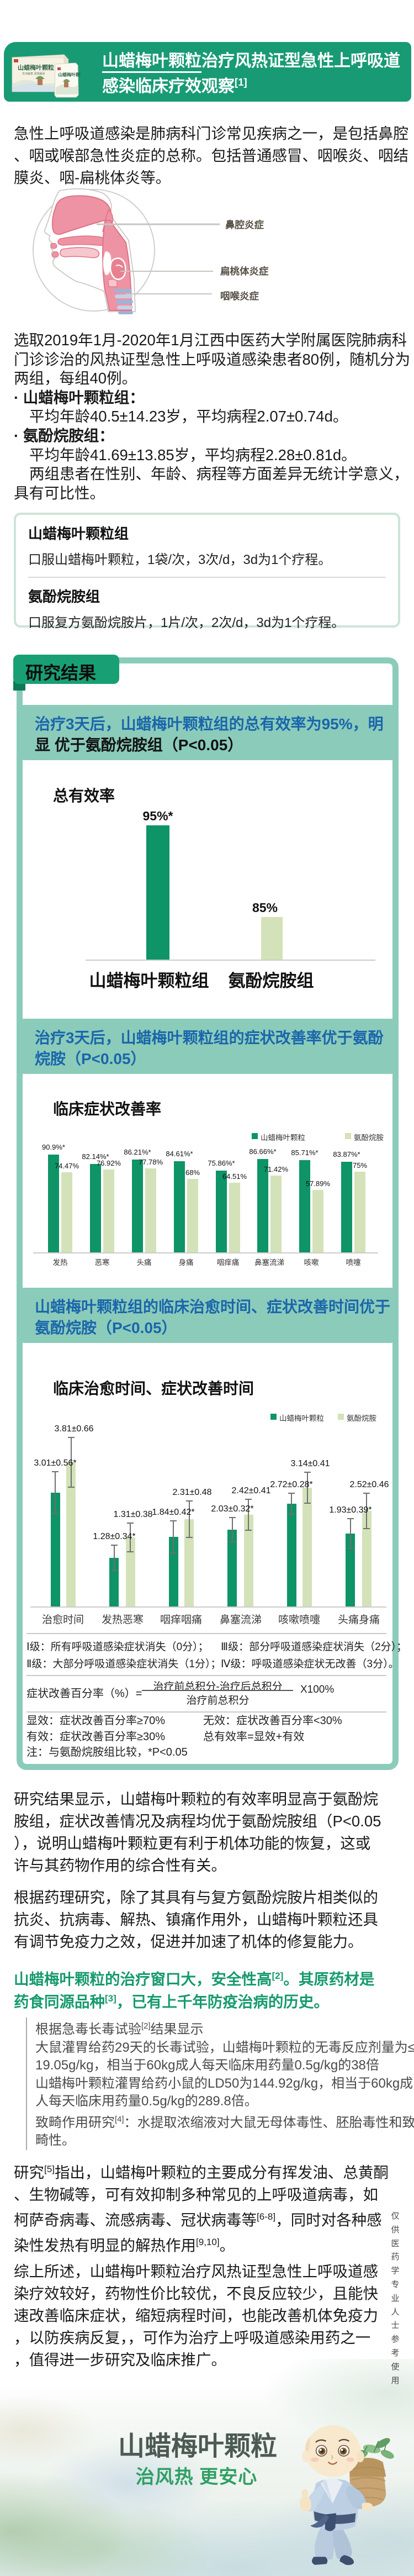 The width and height of the screenshot is (414, 2576). I want to click on svg-text: 咽喉炎症, so click(240, 296).